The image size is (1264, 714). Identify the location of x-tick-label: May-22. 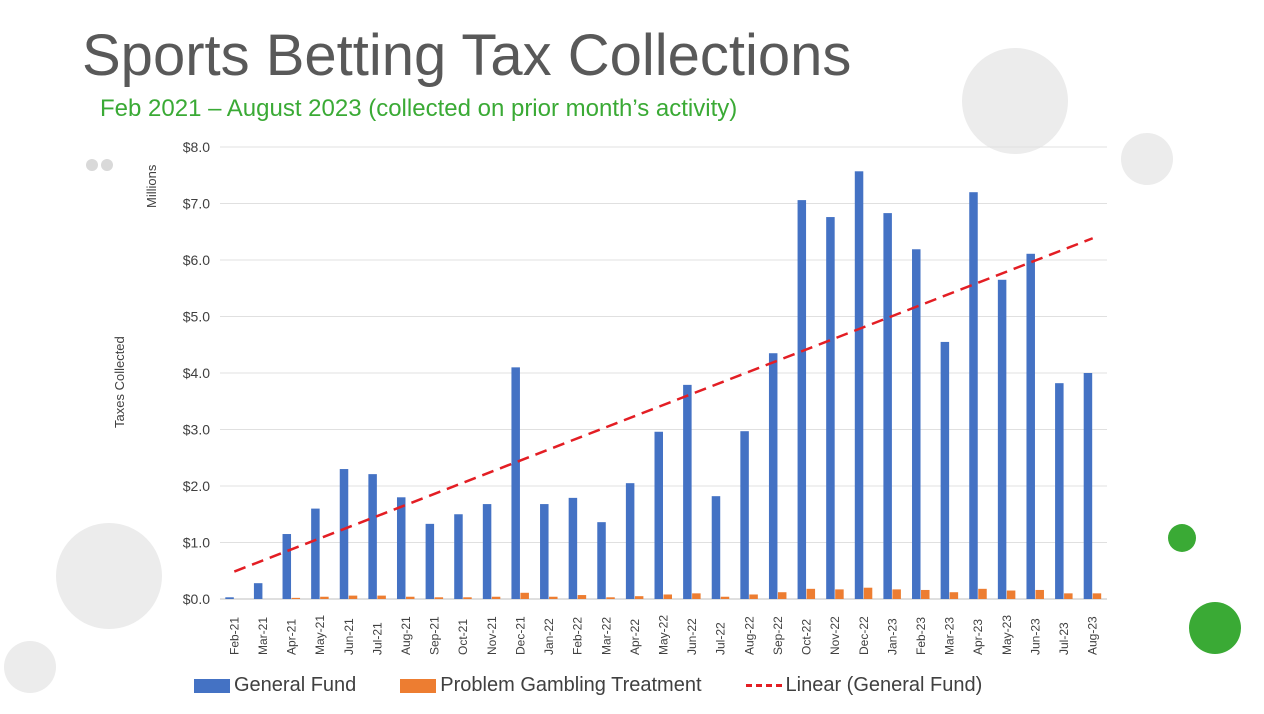
(664, 635).